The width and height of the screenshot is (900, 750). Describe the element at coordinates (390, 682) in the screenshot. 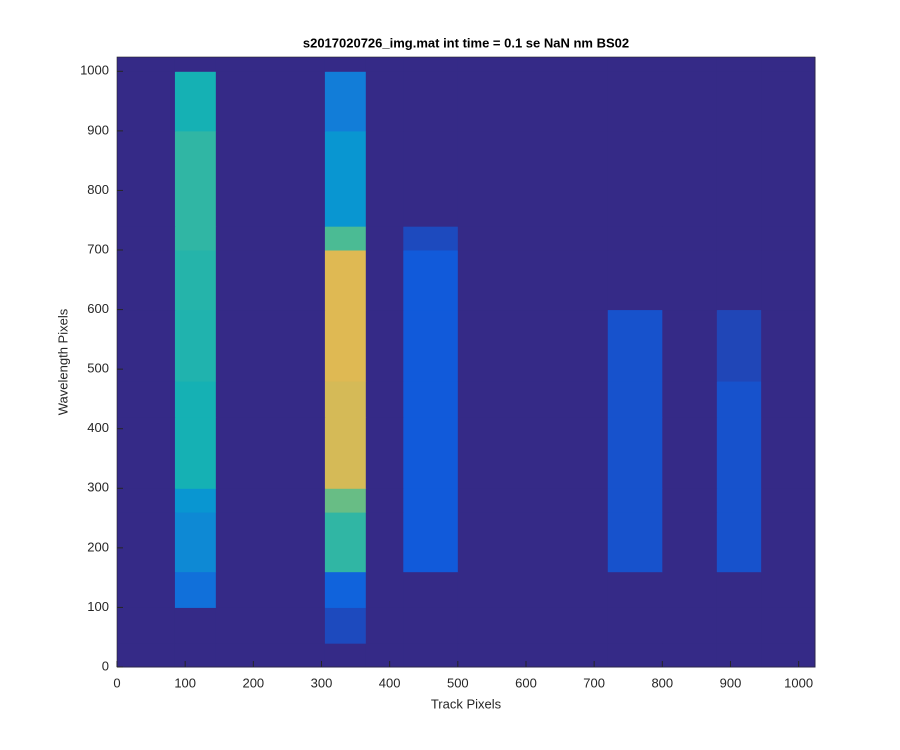

I see `x-tick-label: 400` at that location.